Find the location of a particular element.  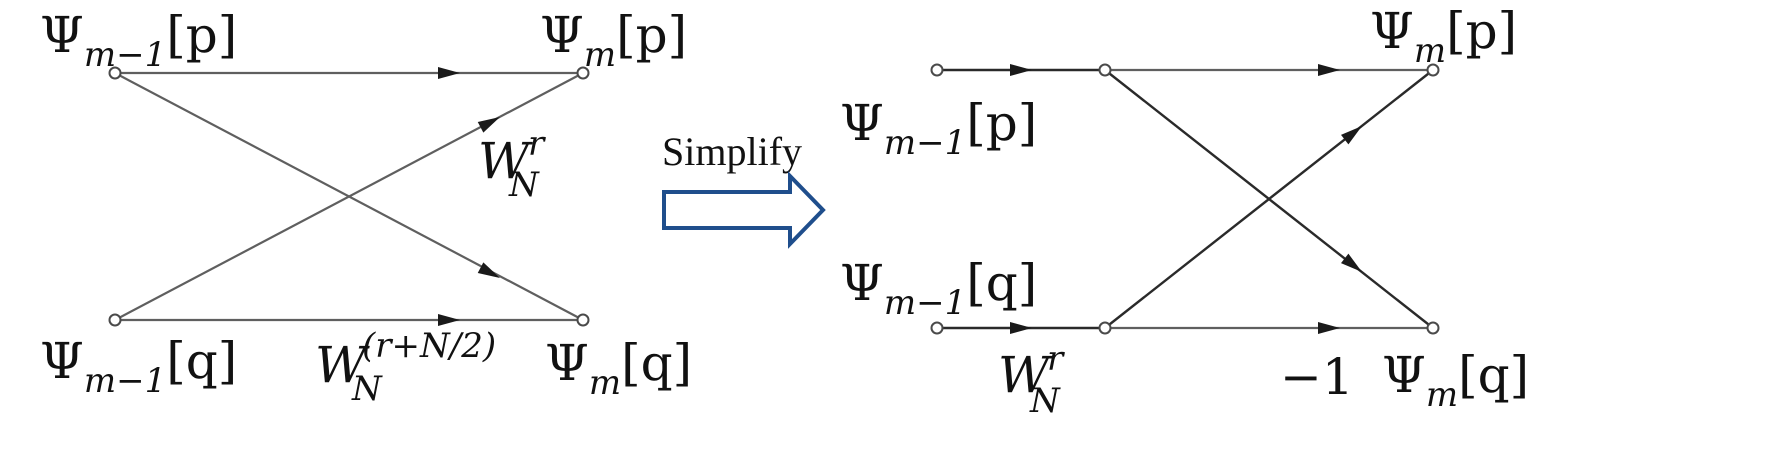

minus-one-label: −1 is located at coordinates (1317, 377).